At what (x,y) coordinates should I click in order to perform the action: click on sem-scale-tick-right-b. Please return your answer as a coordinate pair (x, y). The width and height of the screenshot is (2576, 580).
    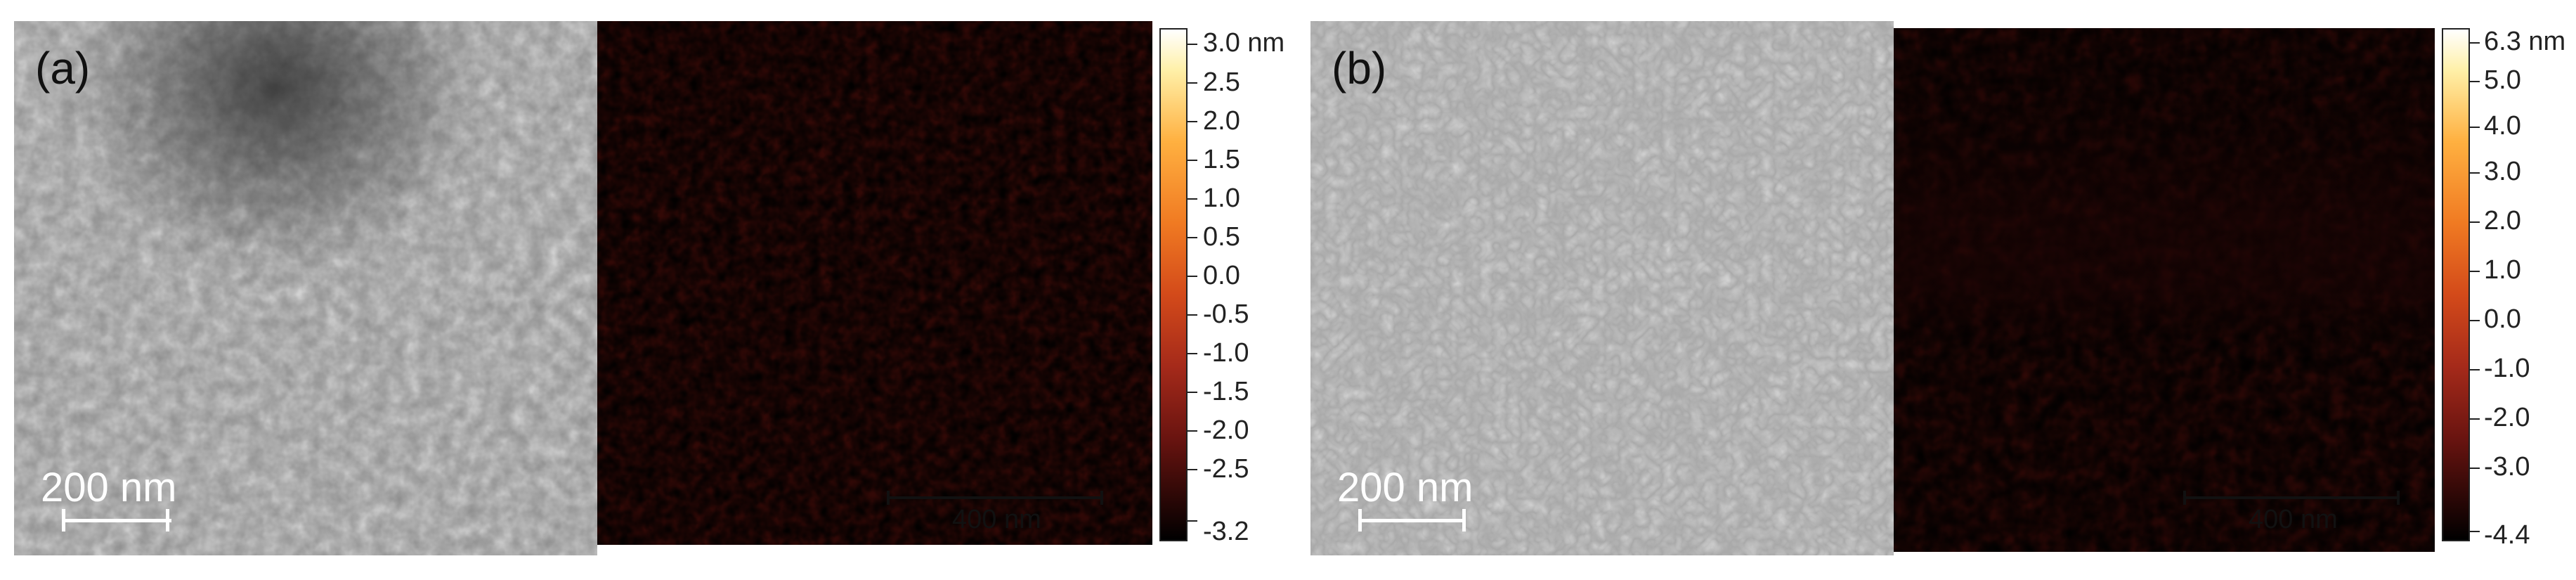
    Looking at the image, I should click on (1464, 520).